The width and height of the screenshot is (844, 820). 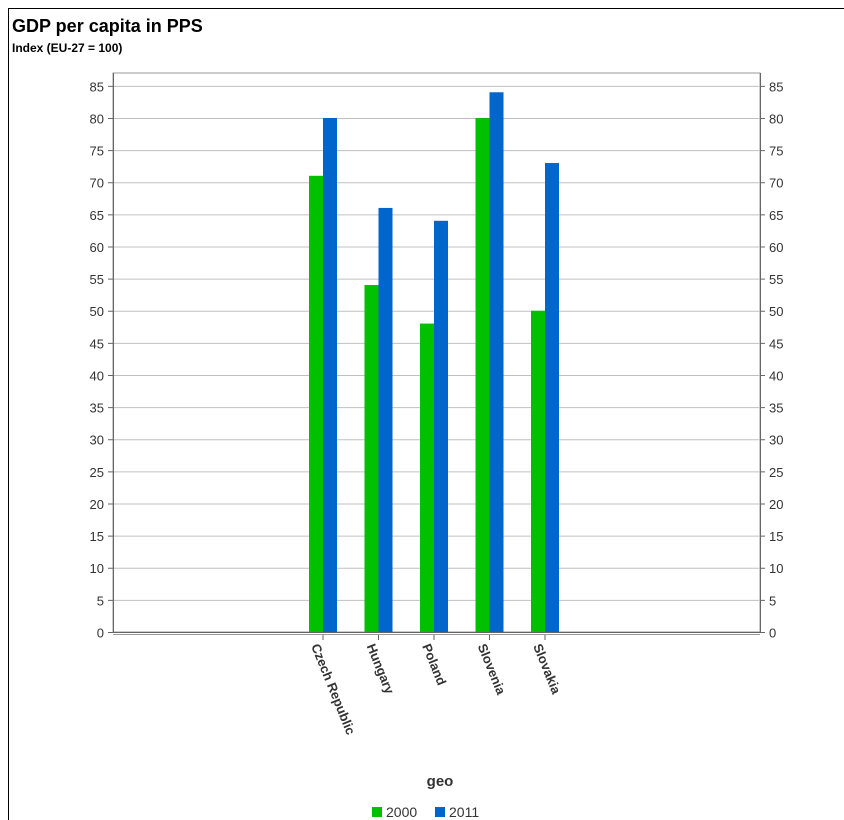 What do you see at coordinates (547, 669) in the screenshot?
I see `x-tick-label: Slovakia` at bounding box center [547, 669].